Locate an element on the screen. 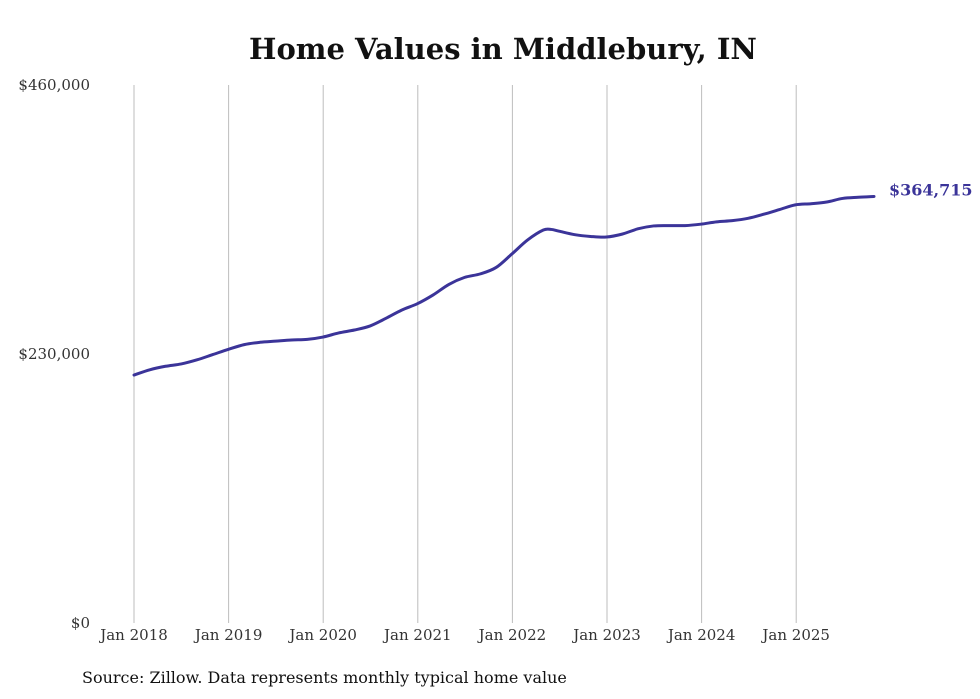 This screenshot has height=699, width=980. x-tick-label: Jan 2024 is located at coordinates (701, 635).